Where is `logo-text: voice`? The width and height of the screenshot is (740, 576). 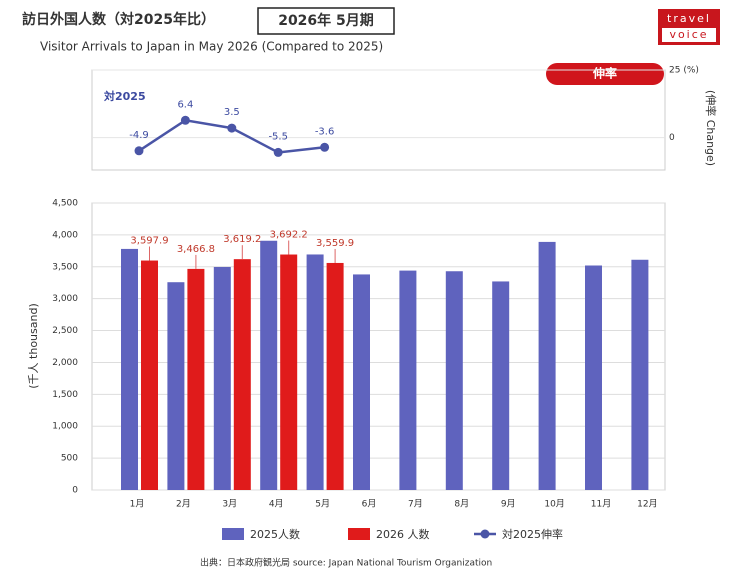
logo-text: voice is located at coordinates (688, 34).